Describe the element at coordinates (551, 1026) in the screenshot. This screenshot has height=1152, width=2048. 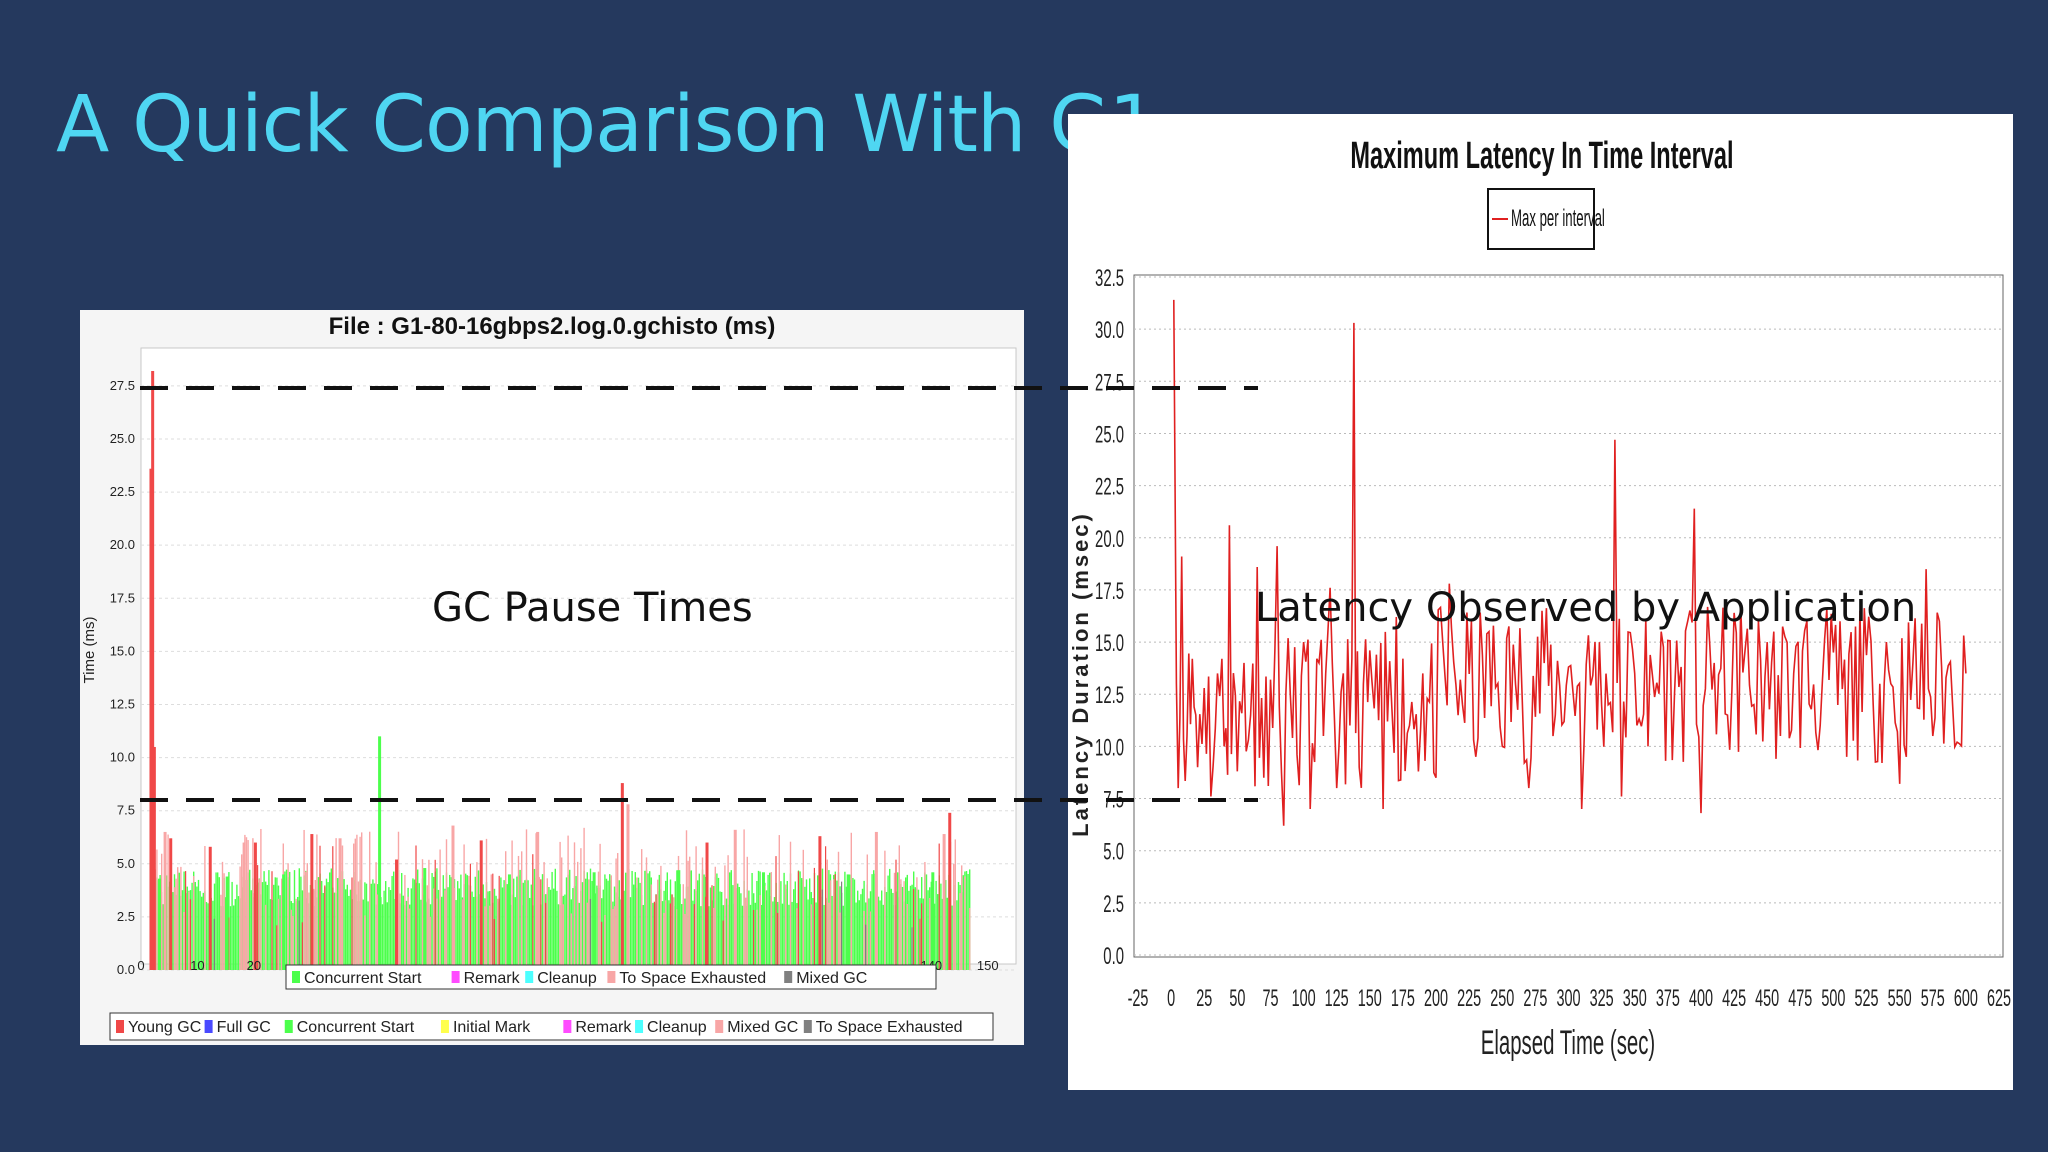
I see `gc-legend-box` at that location.